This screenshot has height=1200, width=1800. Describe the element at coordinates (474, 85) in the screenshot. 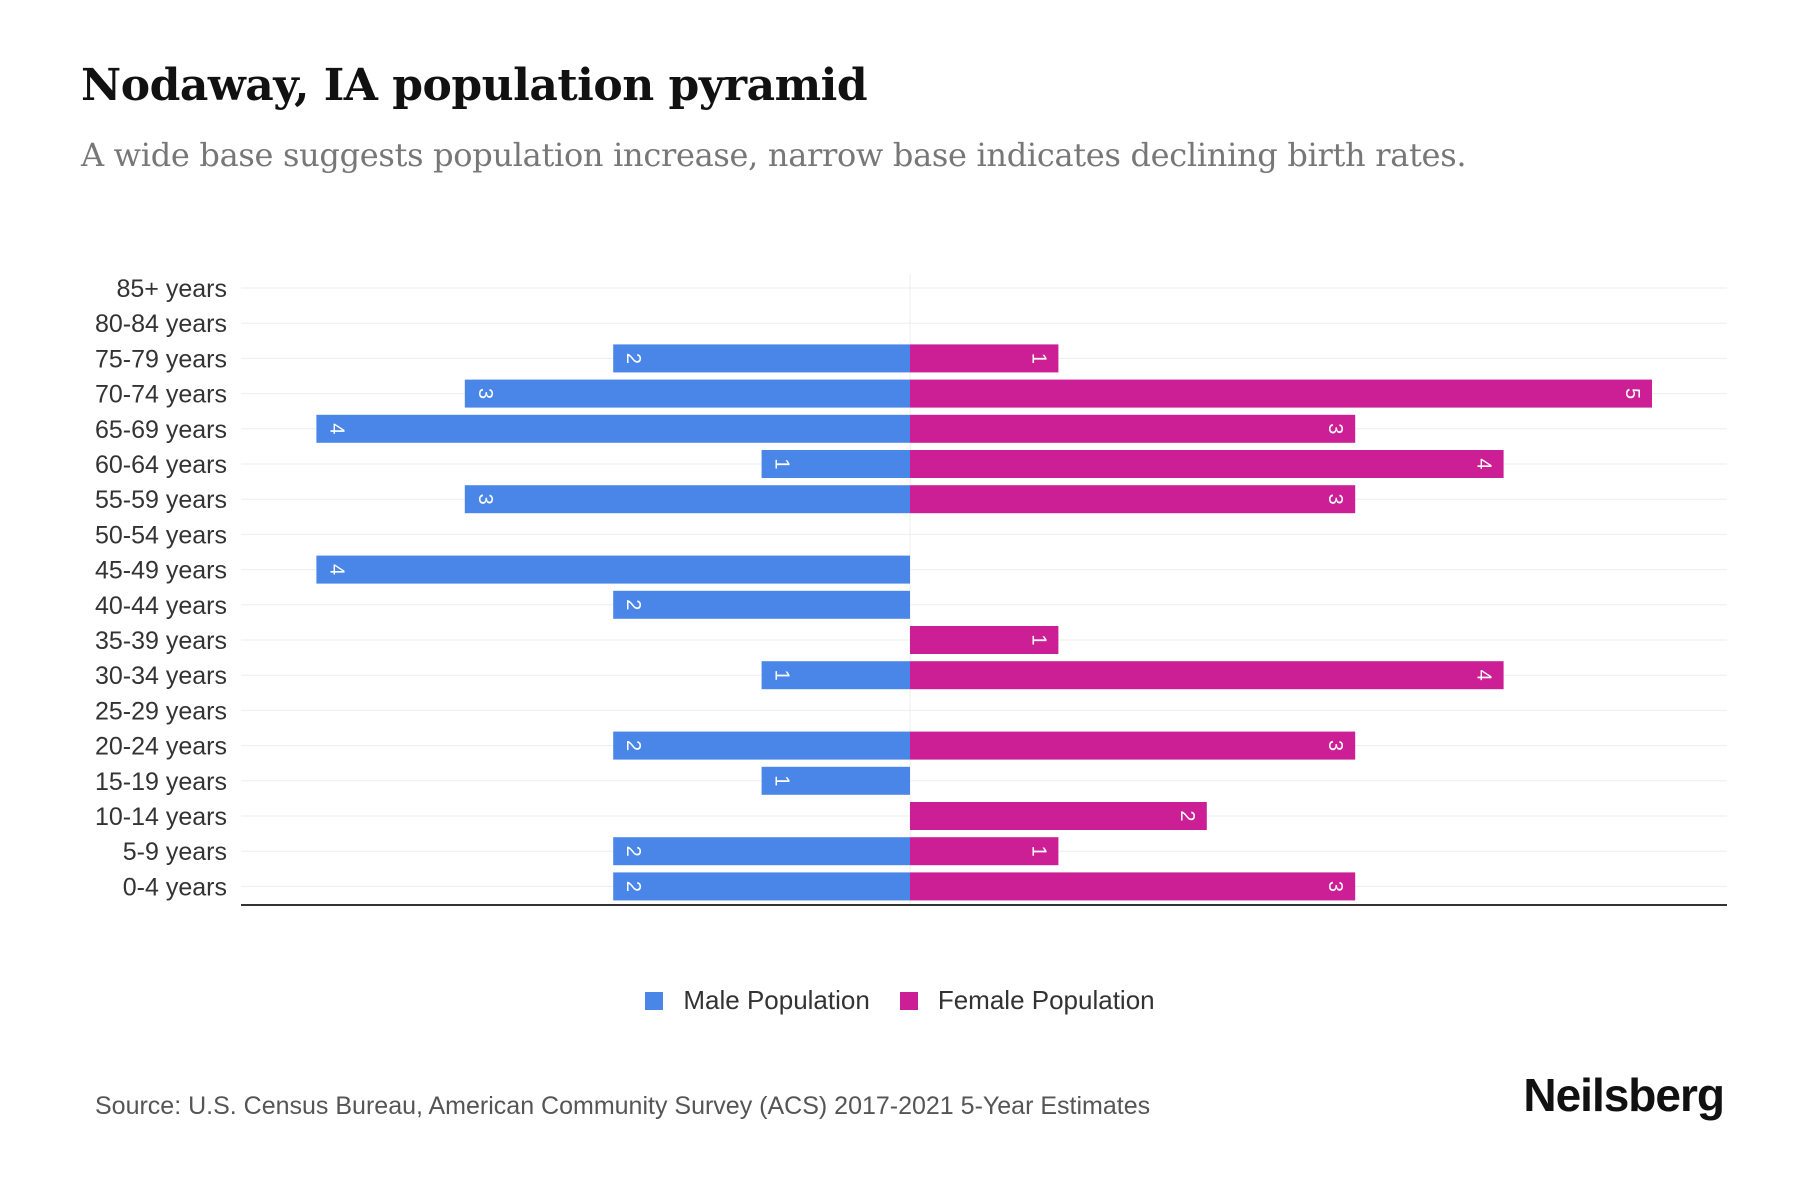

I see `chart-title: Nodaway, IA population pyramid` at that location.